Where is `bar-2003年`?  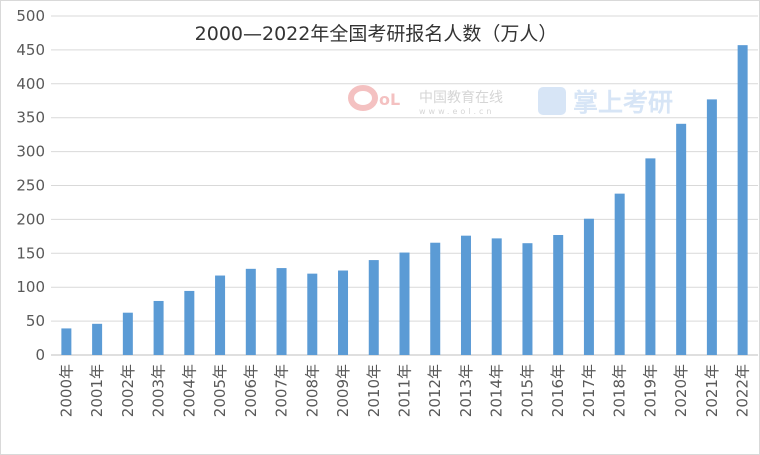
bar-2003年 is located at coordinates (158, 327).